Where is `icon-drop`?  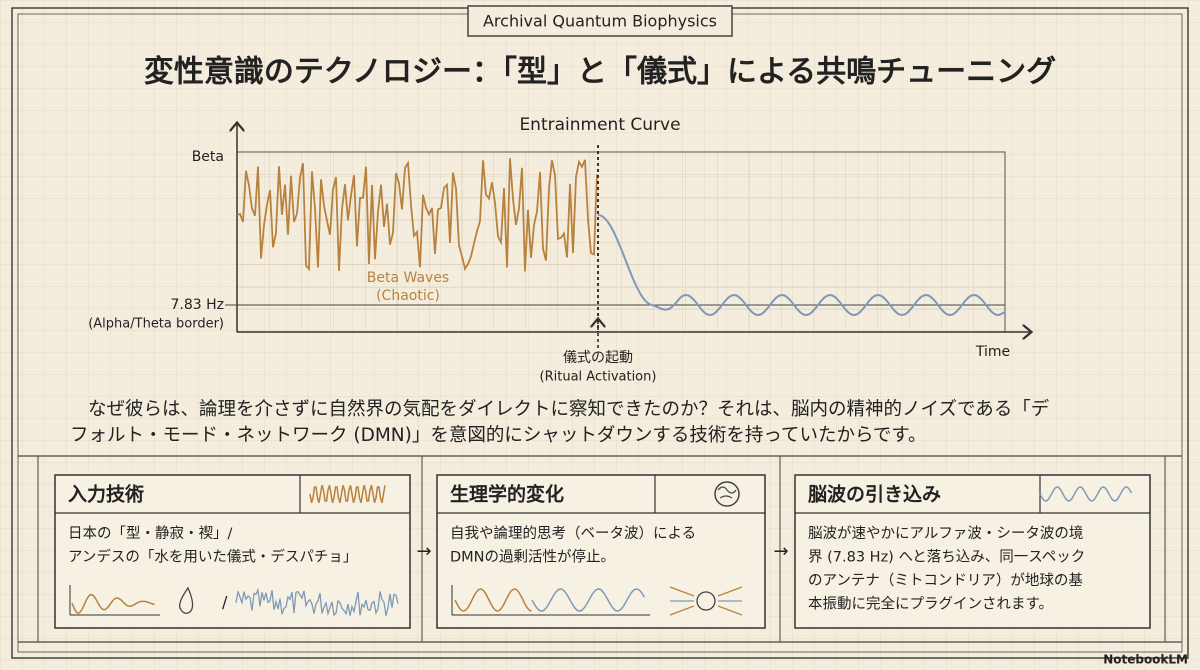
icon-drop is located at coordinates (186, 600).